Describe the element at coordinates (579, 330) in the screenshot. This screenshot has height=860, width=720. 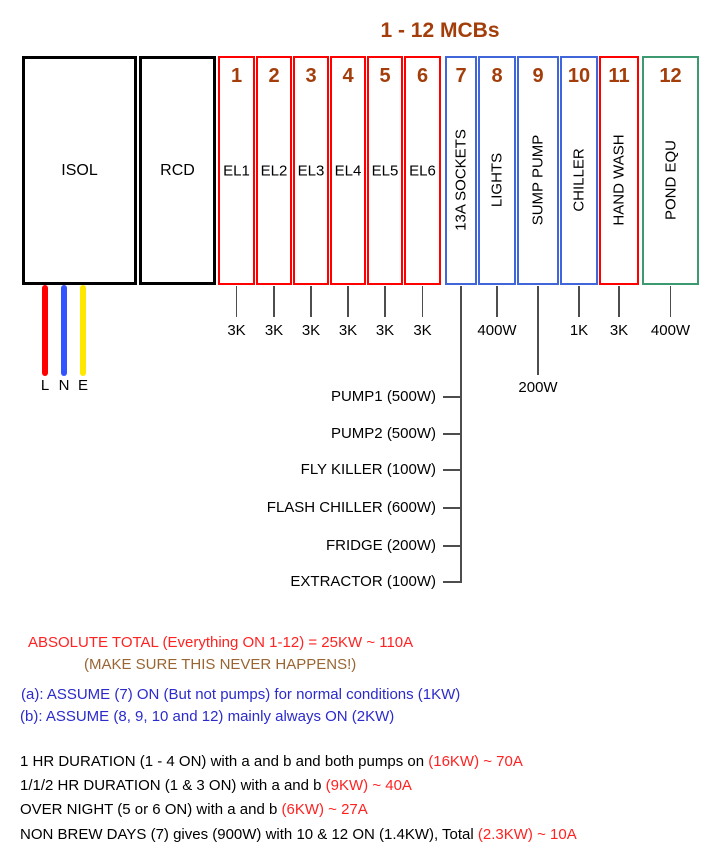
I see `mcb-rating-label: 1K` at that location.